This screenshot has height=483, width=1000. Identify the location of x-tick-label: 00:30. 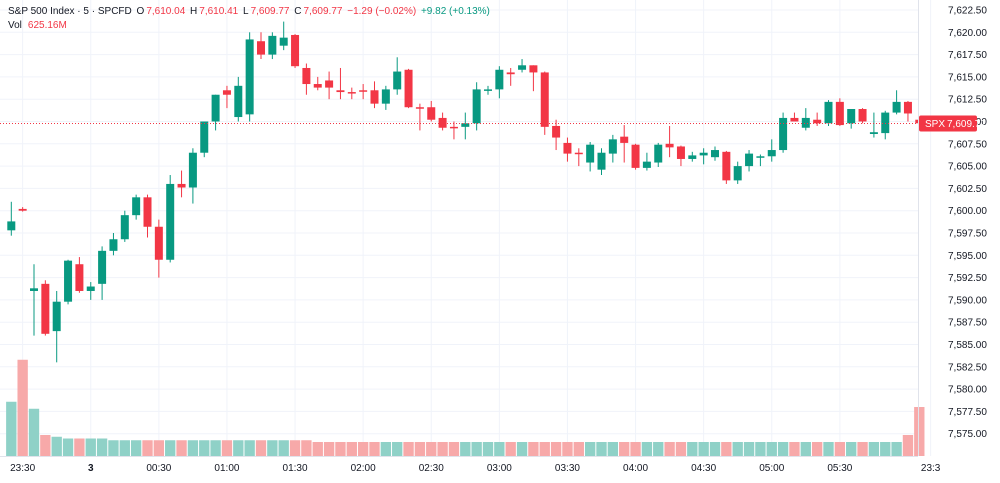
(158, 468).